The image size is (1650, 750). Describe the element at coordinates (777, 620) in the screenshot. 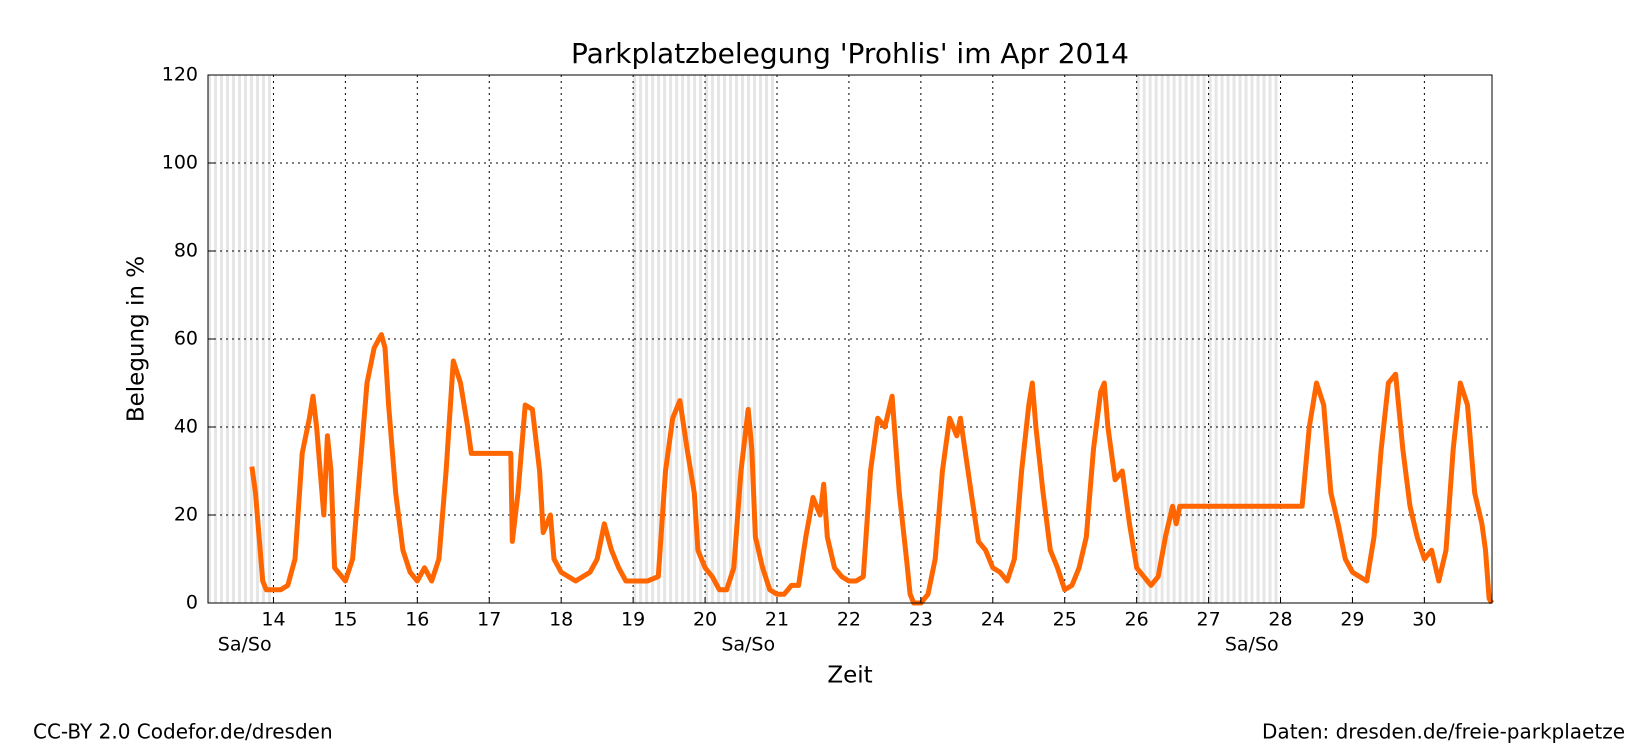

I see `x-tick-label: 21` at that location.